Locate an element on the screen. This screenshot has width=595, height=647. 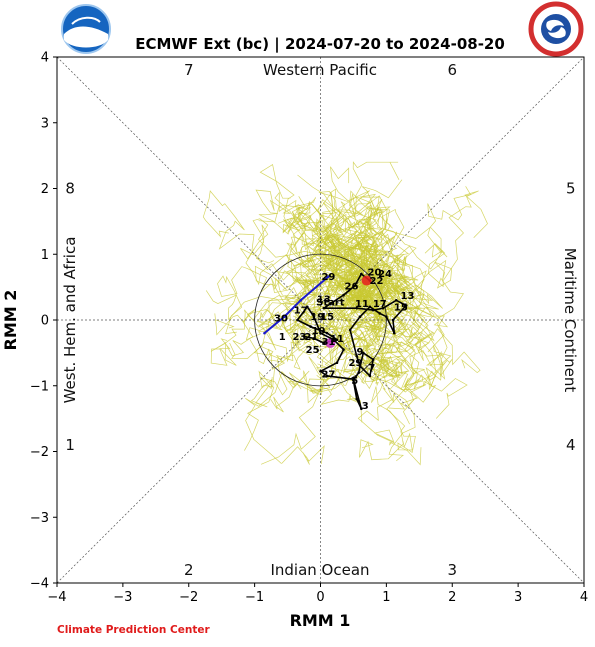
y-tick-label: 2 is located at coordinates (45, 189).